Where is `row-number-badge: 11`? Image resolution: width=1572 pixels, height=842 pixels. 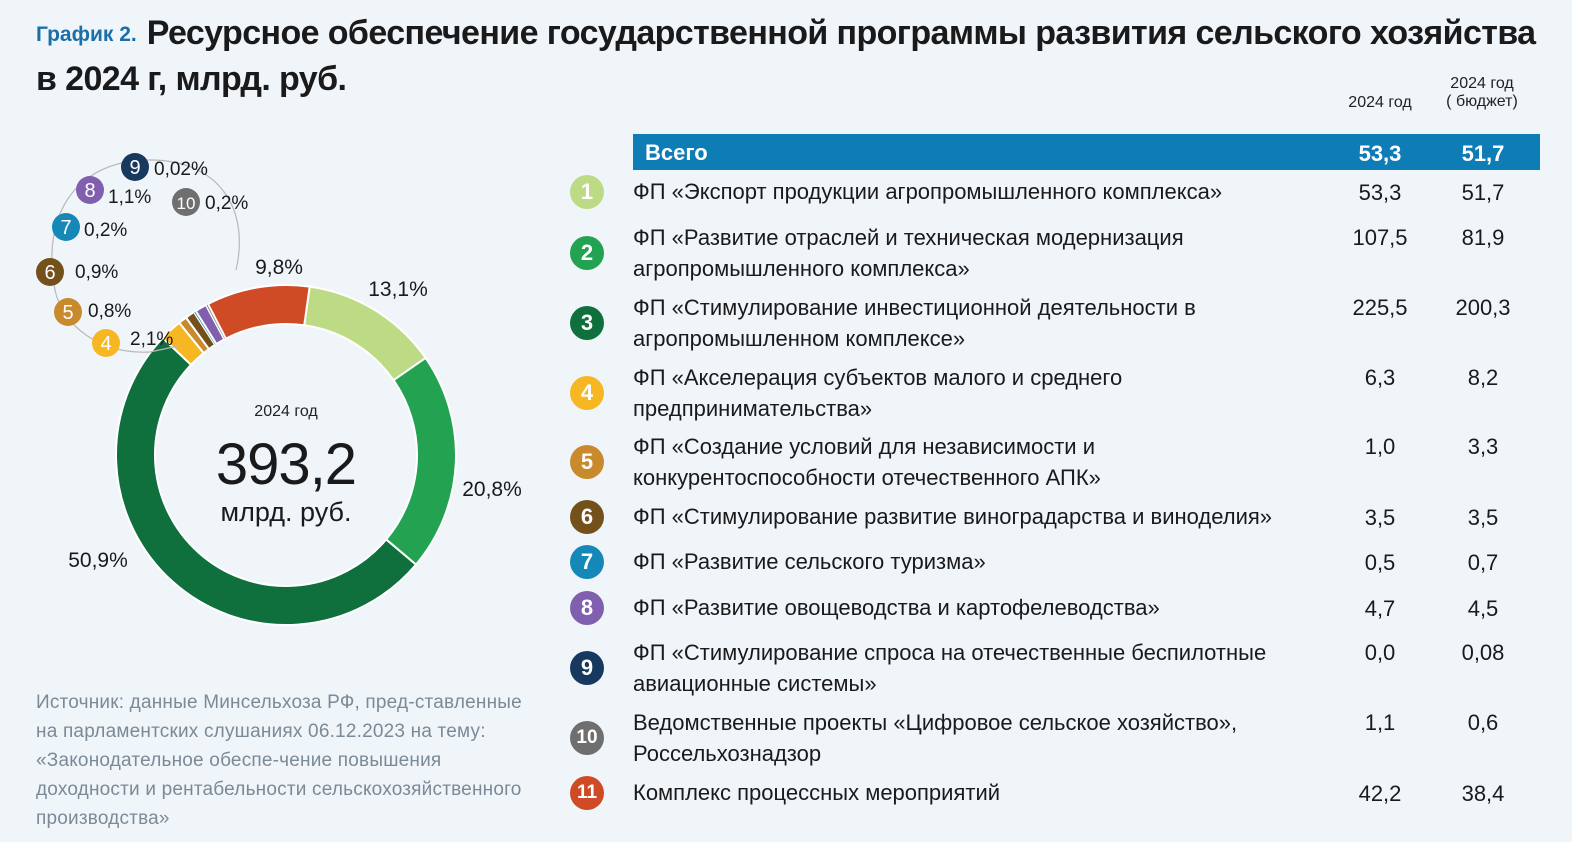 row-number-badge: 11 is located at coordinates (587, 792).